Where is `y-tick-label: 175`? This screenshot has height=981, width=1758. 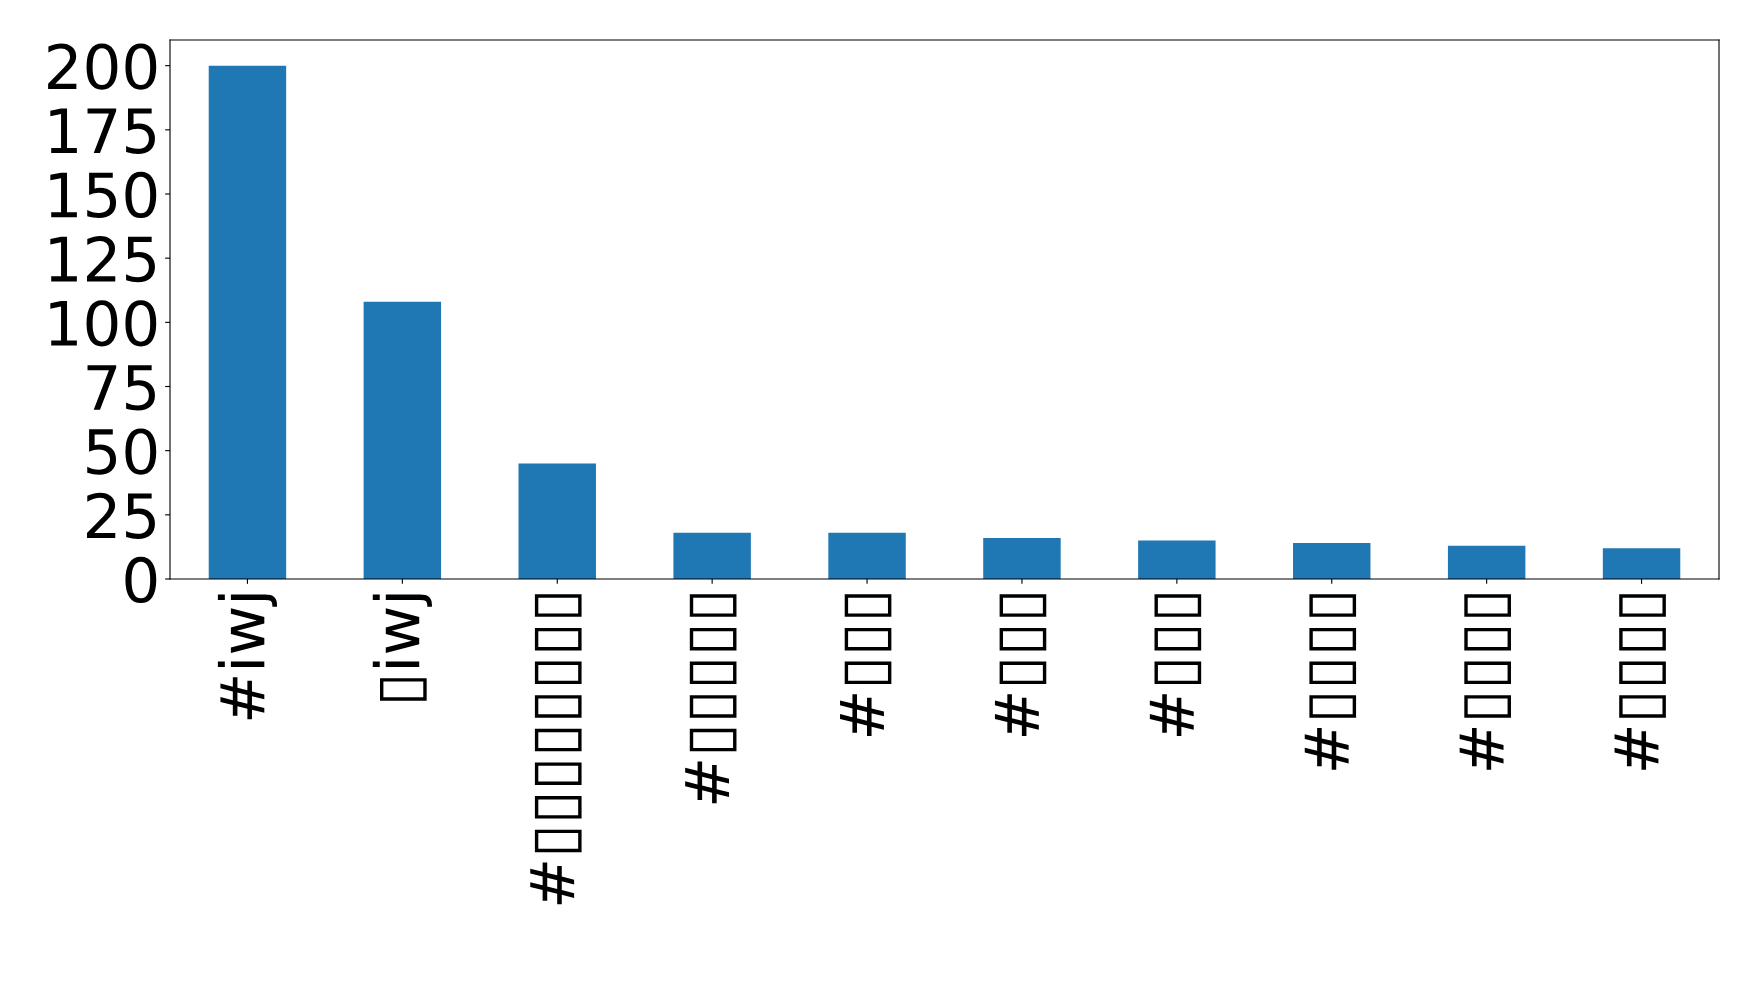 y-tick-label: 175 is located at coordinates (102, 131).